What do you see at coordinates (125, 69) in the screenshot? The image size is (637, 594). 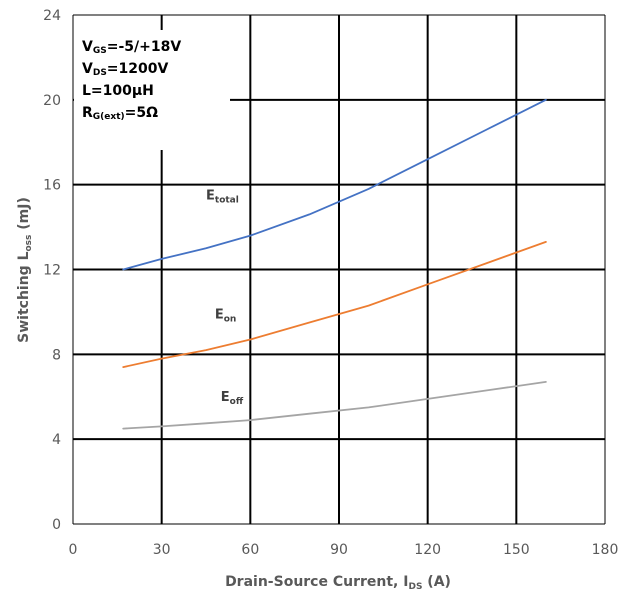 I see `condition-vds: VDS=1200V` at bounding box center [125, 69].